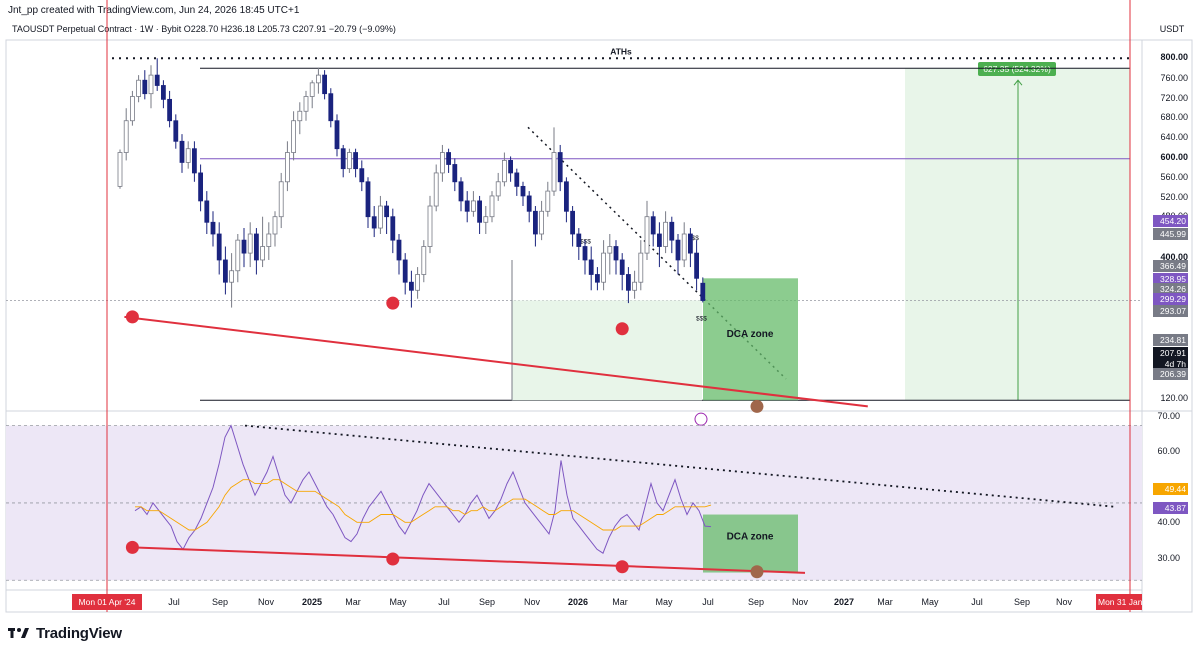 The image size is (1200, 651). Describe the element at coordinates (532, 602) in the screenshot. I see `time-tick-label: Nov` at that location.